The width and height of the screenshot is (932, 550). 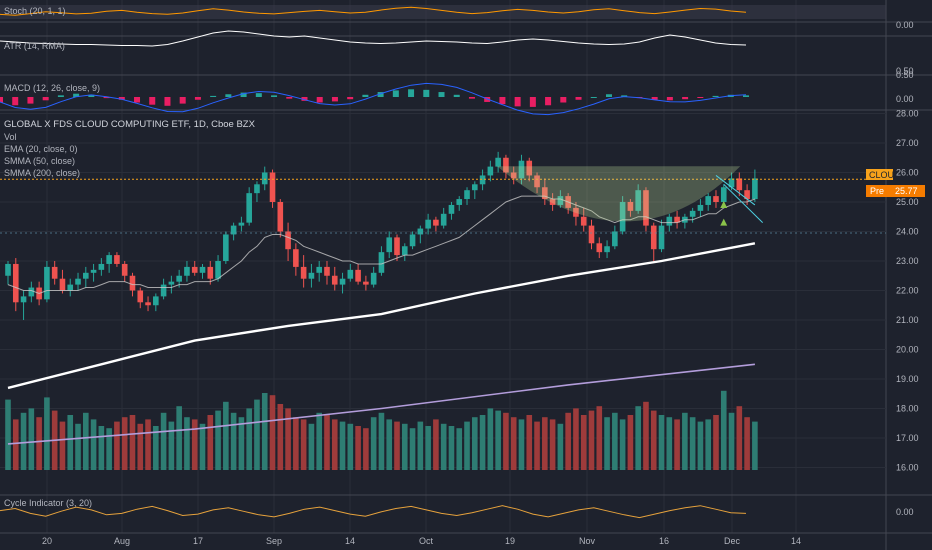 What do you see at coordinates (443, 12) in the screenshot?
I see `stoch-band` at bounding box center [443, 12].